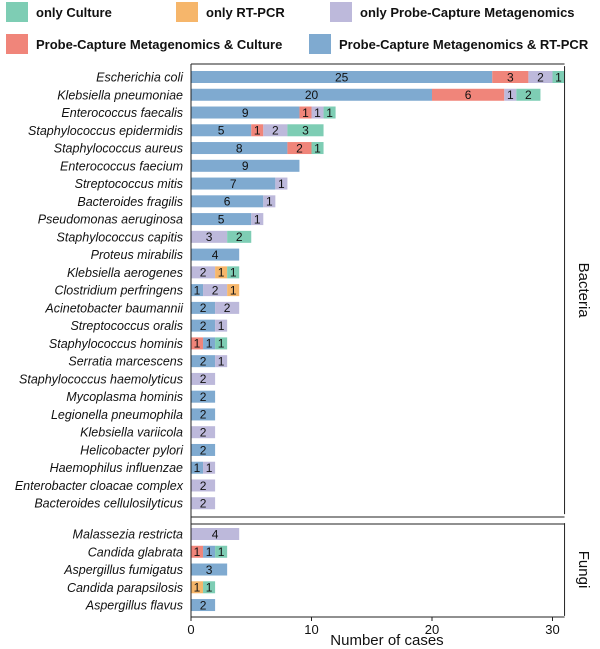  I want to click on category-label: Clostridium perfringens, so click(118, 291).